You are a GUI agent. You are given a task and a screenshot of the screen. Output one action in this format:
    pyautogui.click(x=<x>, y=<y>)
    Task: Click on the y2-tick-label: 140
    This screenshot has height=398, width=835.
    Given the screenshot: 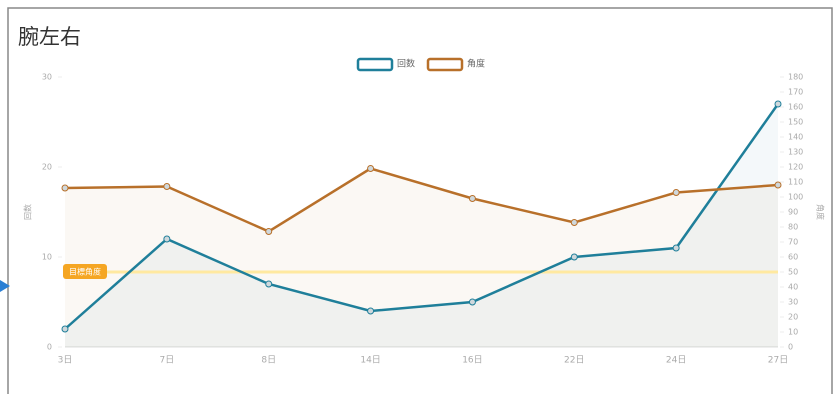 What is the action you would take?
    pyautogui.click(x=795, y=137)
    